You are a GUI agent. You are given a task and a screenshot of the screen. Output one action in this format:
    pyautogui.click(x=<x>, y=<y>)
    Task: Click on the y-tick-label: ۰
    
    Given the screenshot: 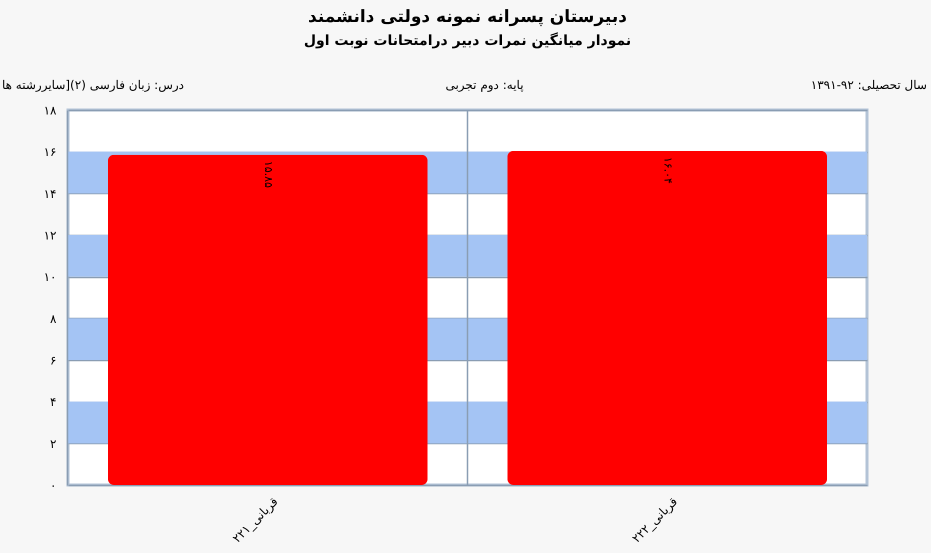 What is the action you would take?
    pyautogui.click(x=53, y=485)
    